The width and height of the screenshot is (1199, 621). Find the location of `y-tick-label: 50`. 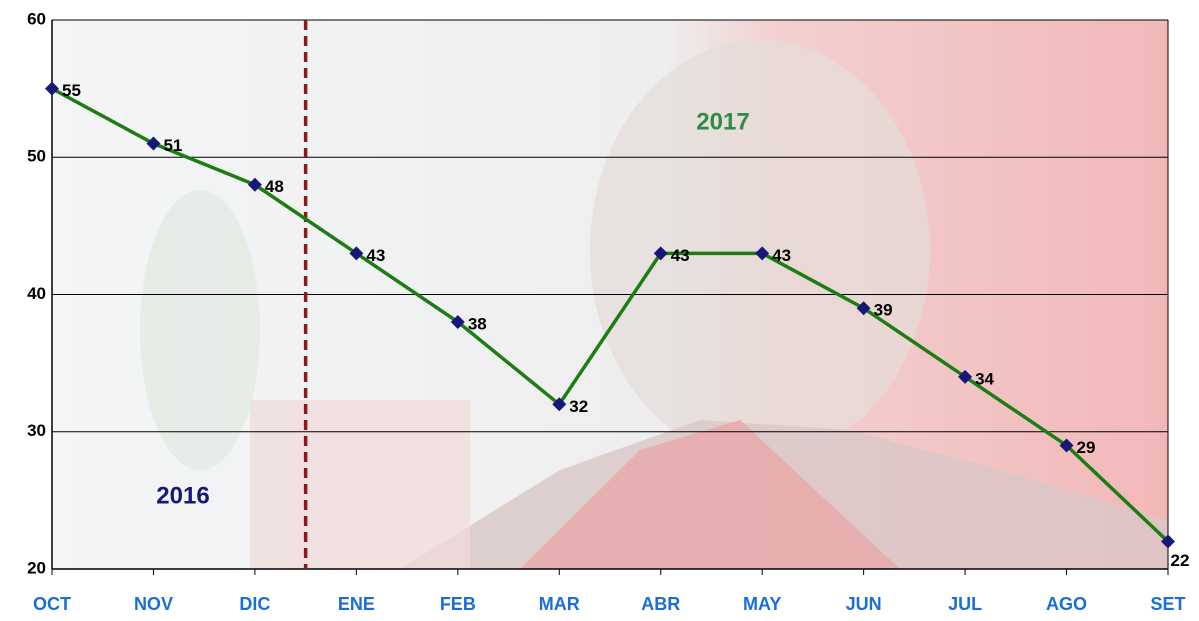

y-tick-label: 50 is located at coordinates (36, 156).